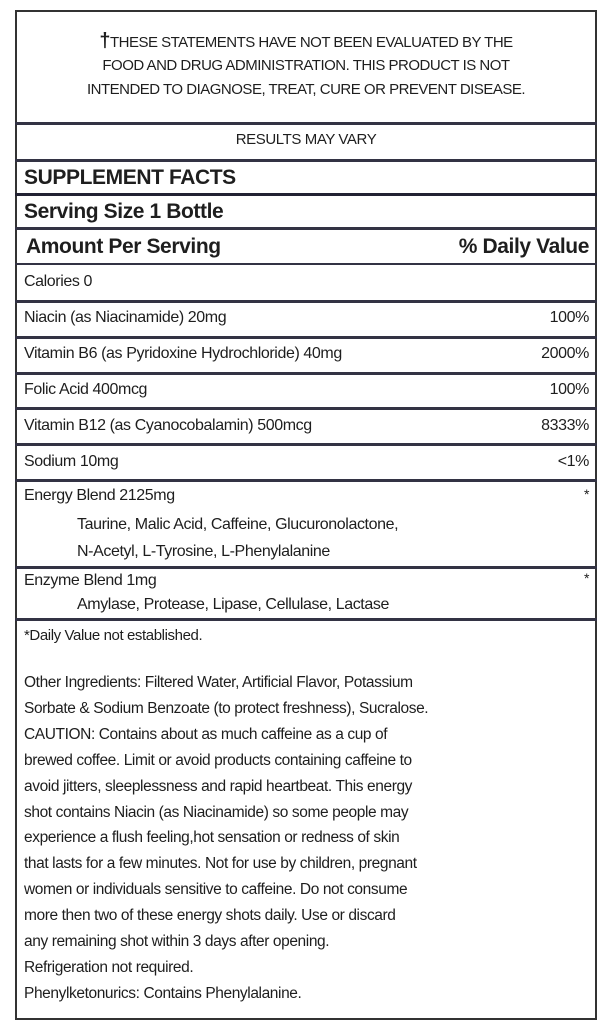  Describe the element at coordinates (123, 246) in the screenshot. I see `amount-per-serving-header: Amount Per Serving` at that location.